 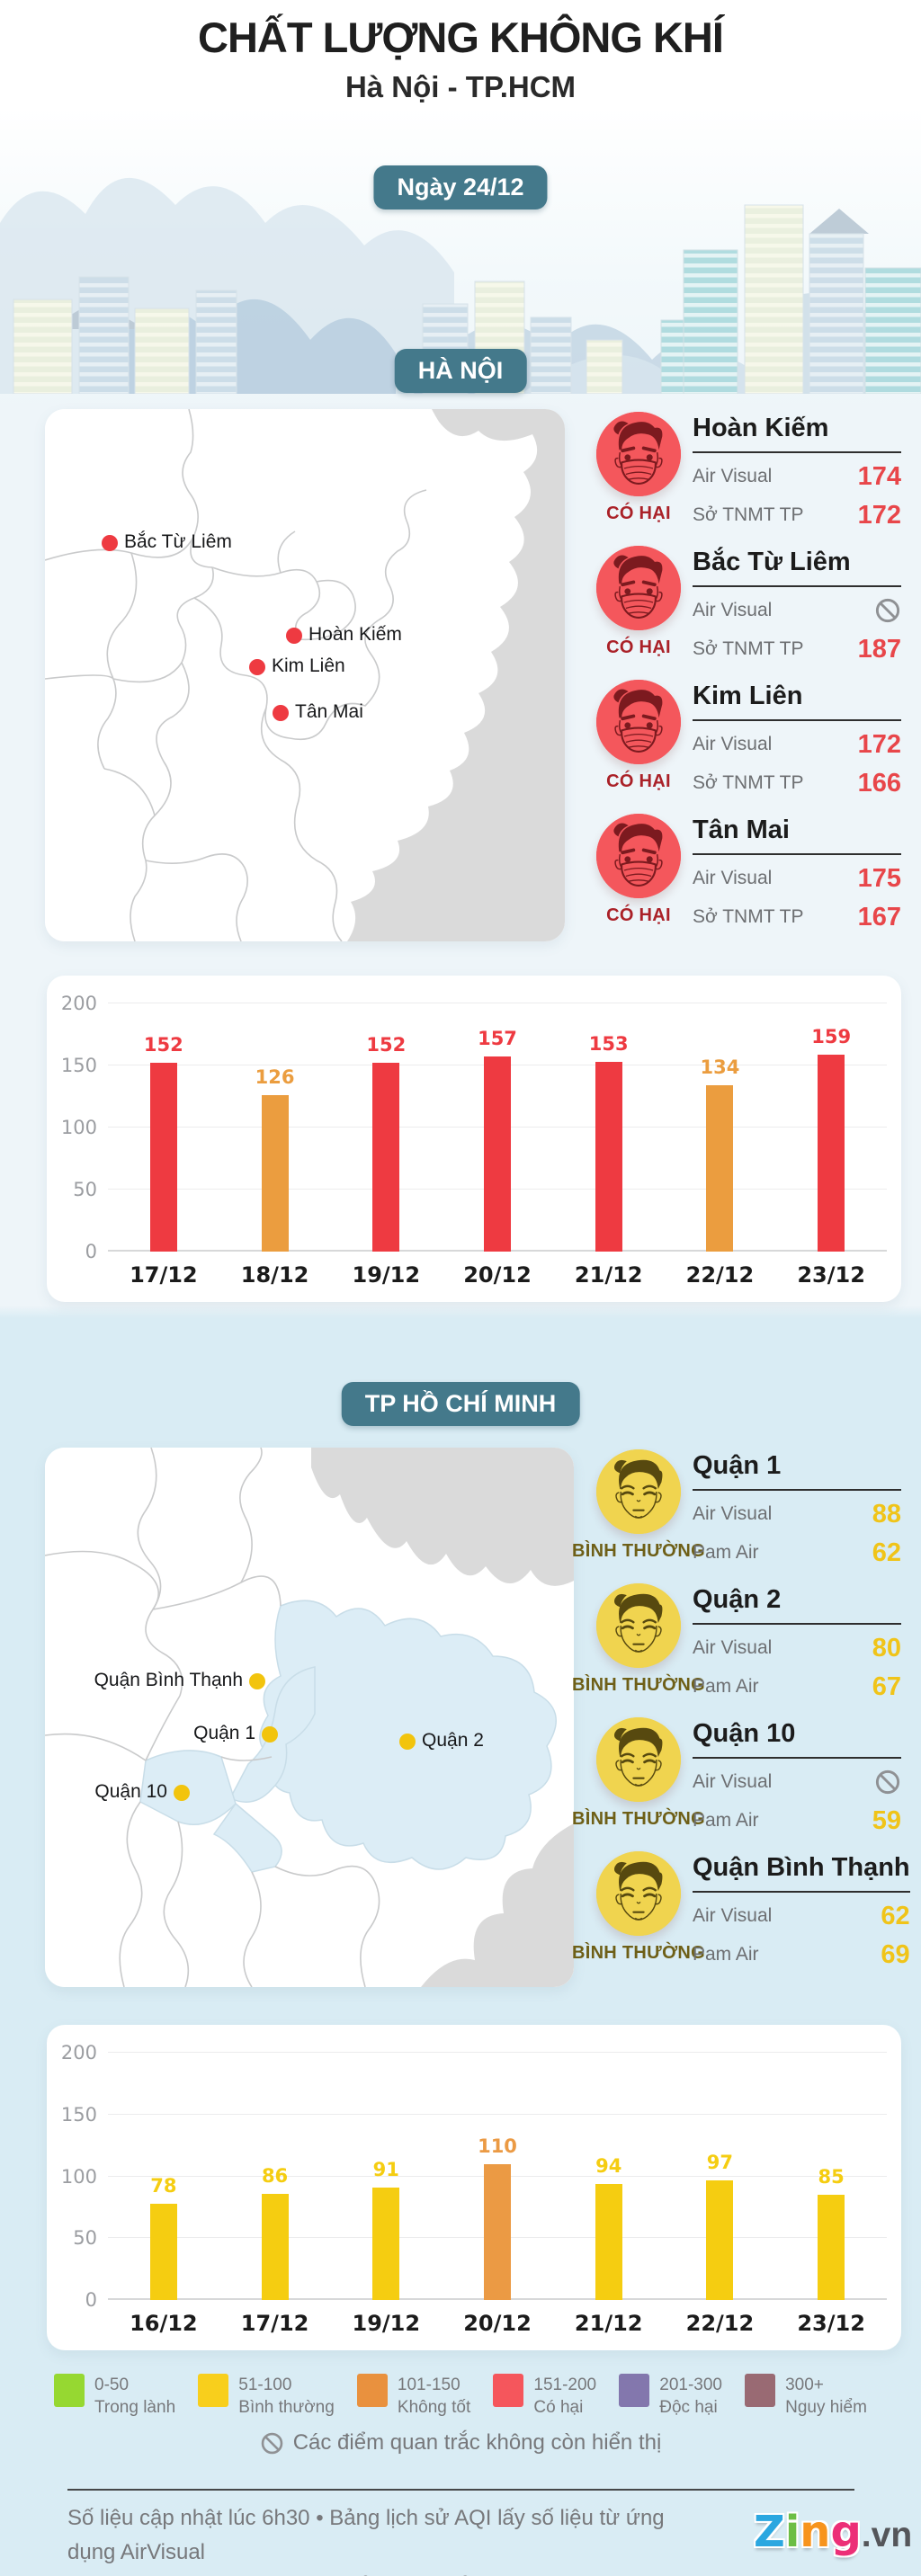 I want to click on bar-value-label: 97, so click(x=720, y=2162).